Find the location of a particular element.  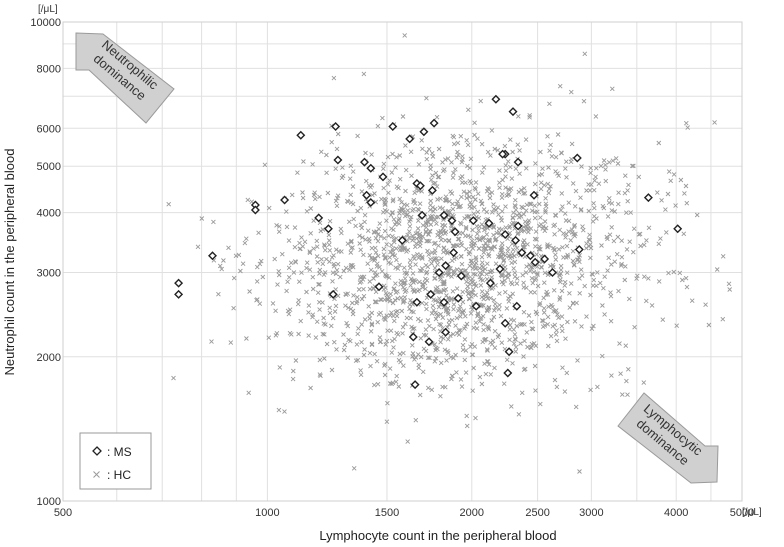

legend-ms-label: : MS is located at coordinates (119, 452).